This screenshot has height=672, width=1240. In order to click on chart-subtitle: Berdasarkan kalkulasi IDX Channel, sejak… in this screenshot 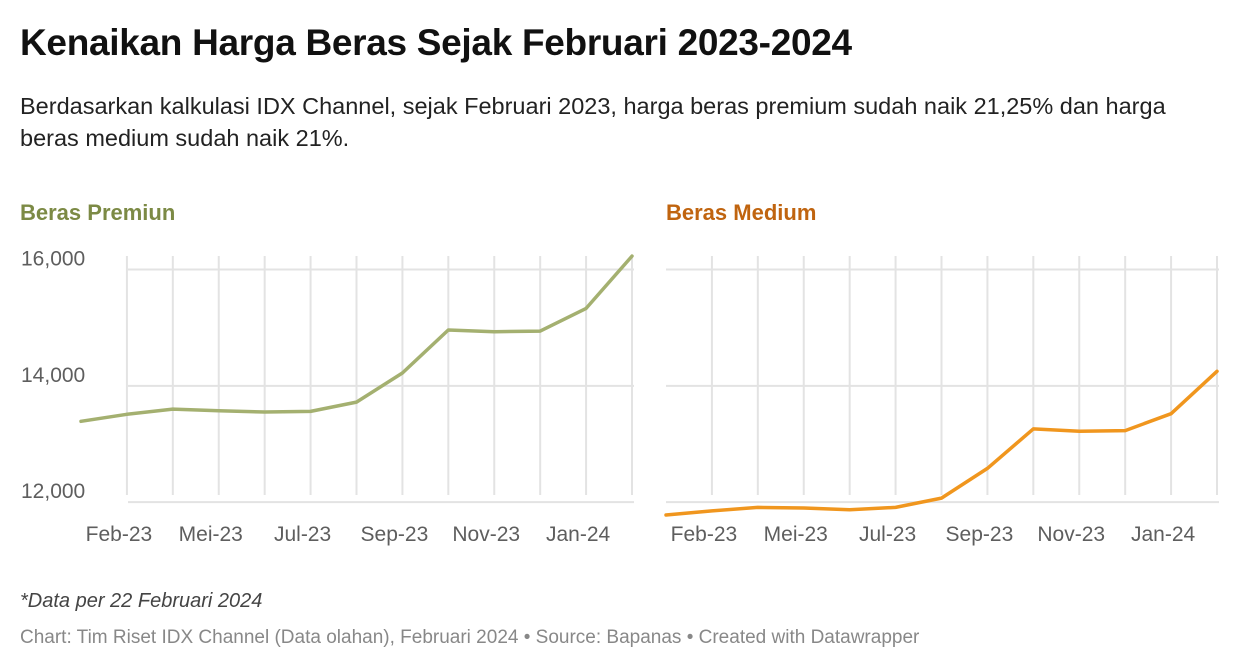, I will do `click(593, 122)`.